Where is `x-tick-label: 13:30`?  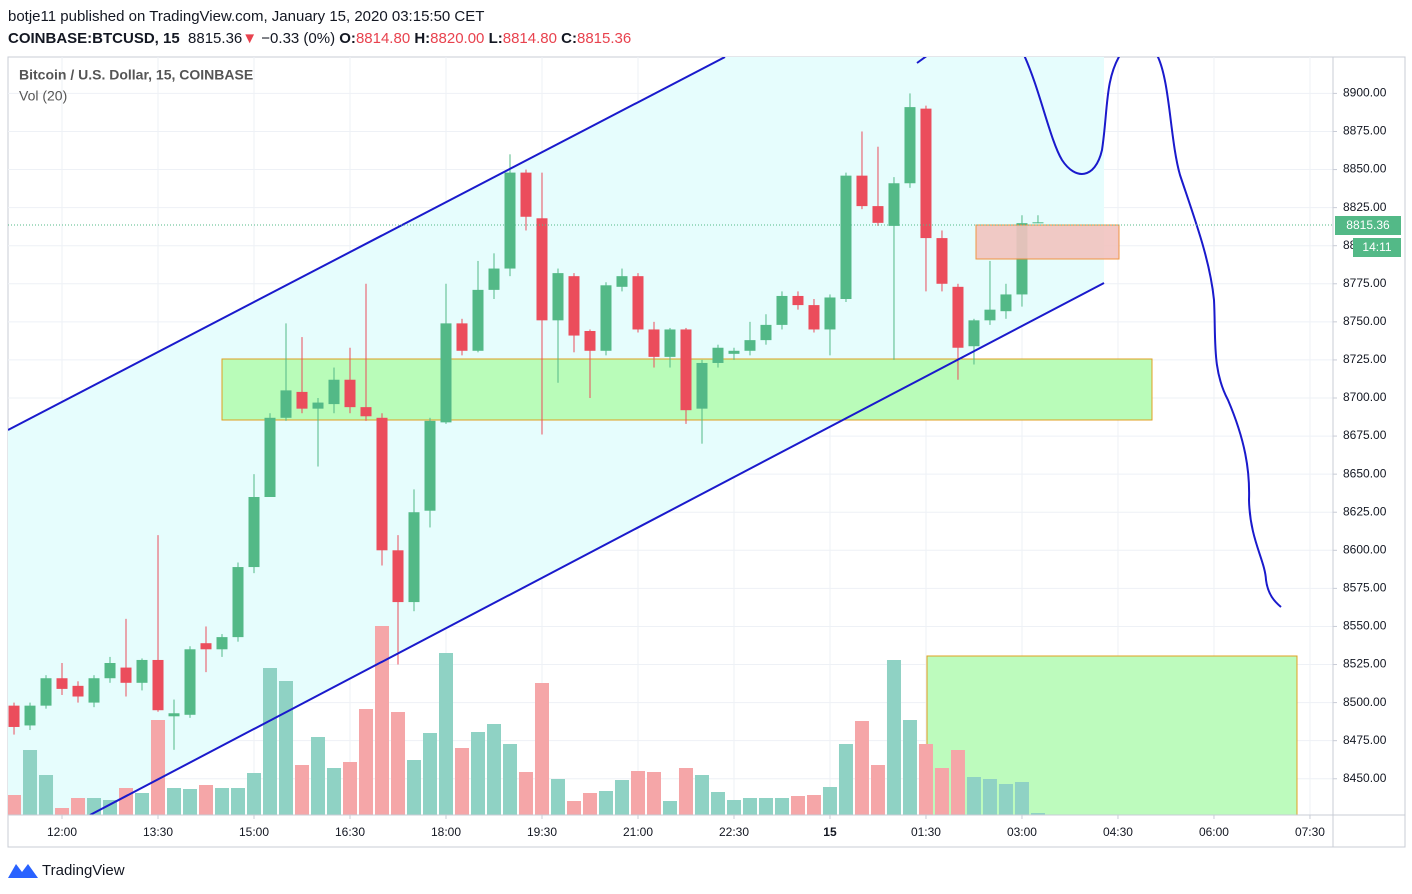
x-tick-label: 13:30 is located at coordinates (158, 832).